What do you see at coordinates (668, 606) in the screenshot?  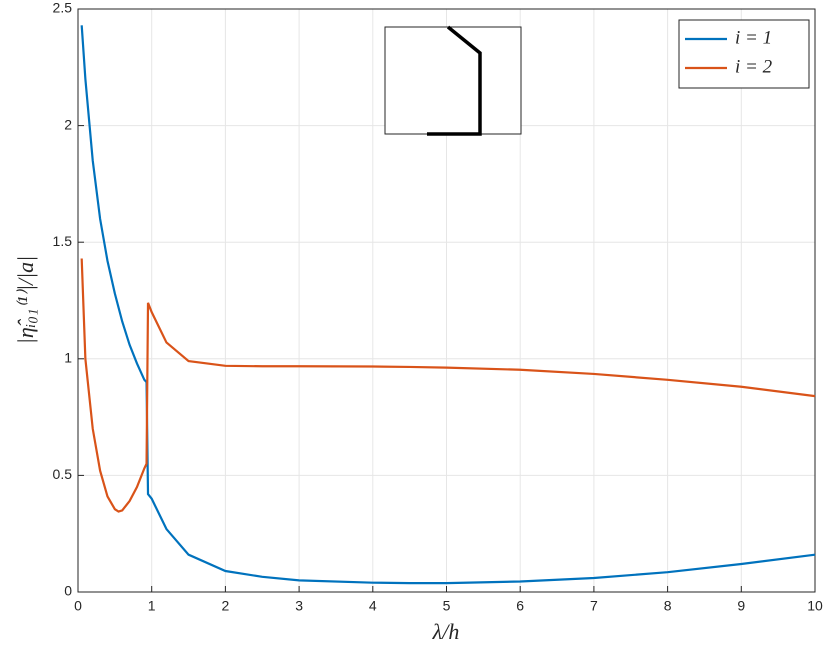 I see `x-tick-label: 8` at bounding box center [668, 606].